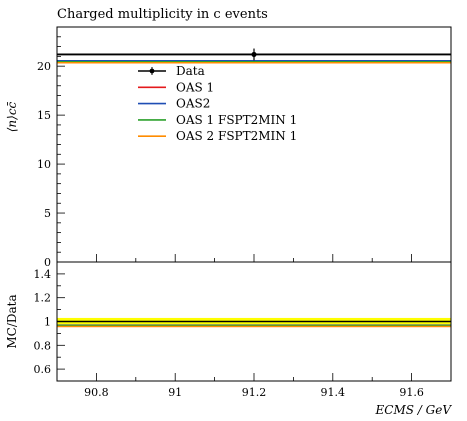 This screenshot has width=467, height=421. What do you see at coordinates (254, 392) in the screenshot?
I see `x-tick-label: 91.2` at bounding box center [254, 392].